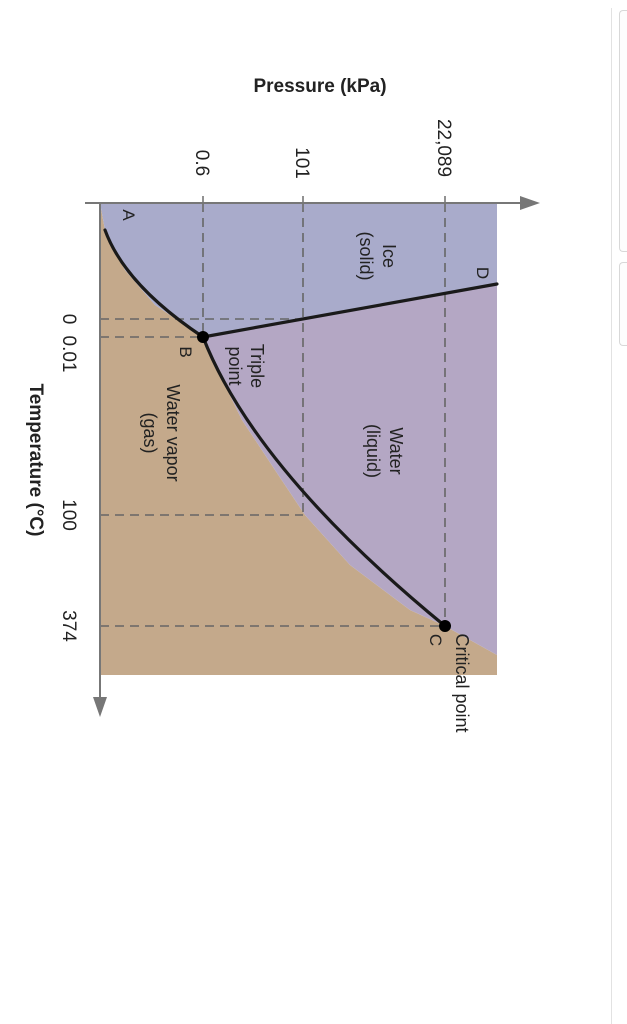 This screenshot has width=627, height=1024. Describe the element at coordinates (301, 163) in the screenshot. I see `pressure-tick-label: 101` at that location.